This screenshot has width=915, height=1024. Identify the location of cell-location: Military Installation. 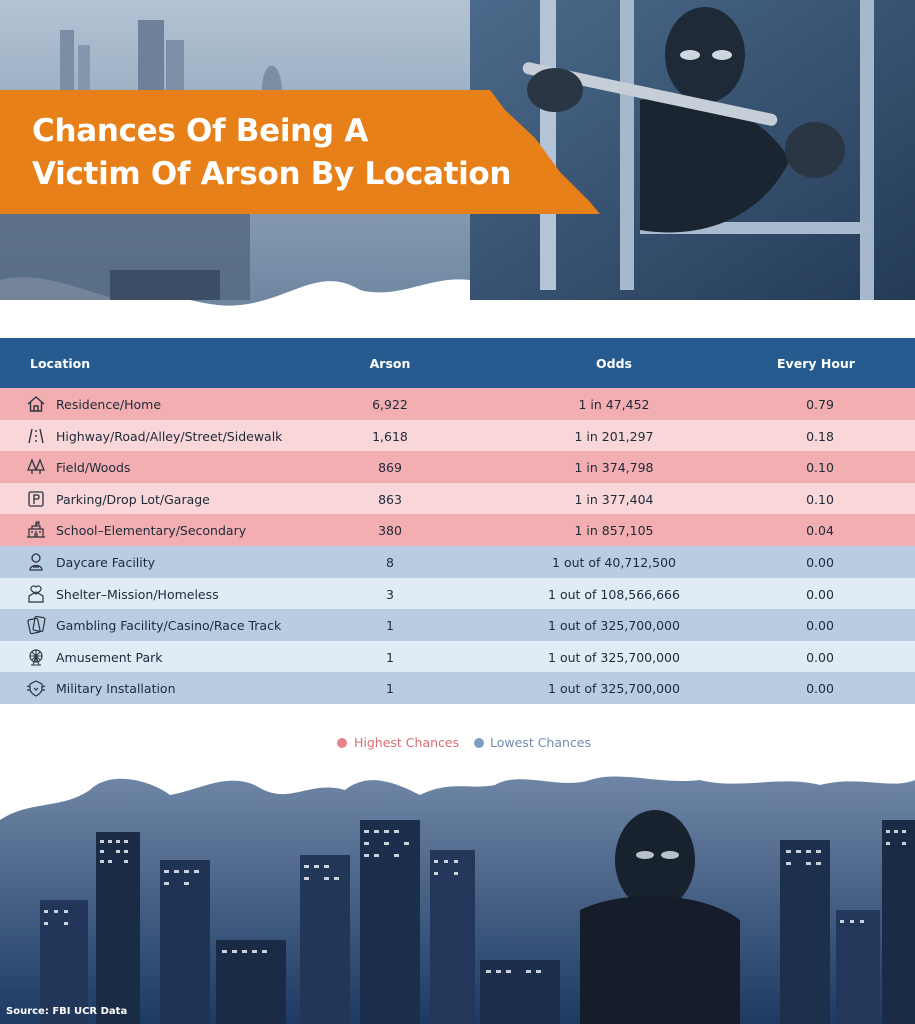
(116, 689).